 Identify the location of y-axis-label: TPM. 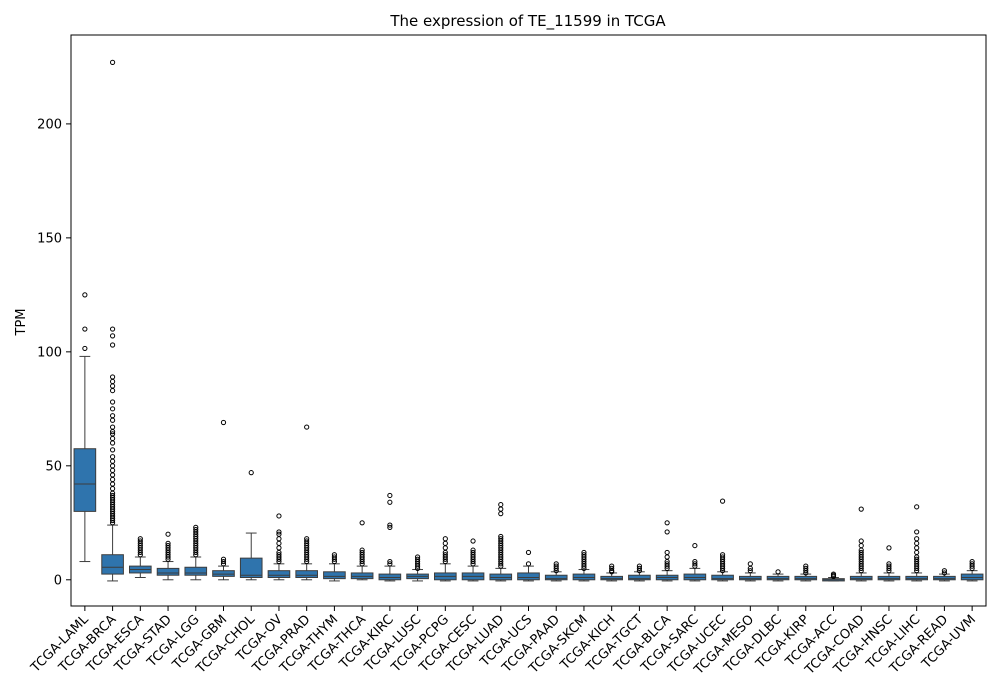
(21, 323).